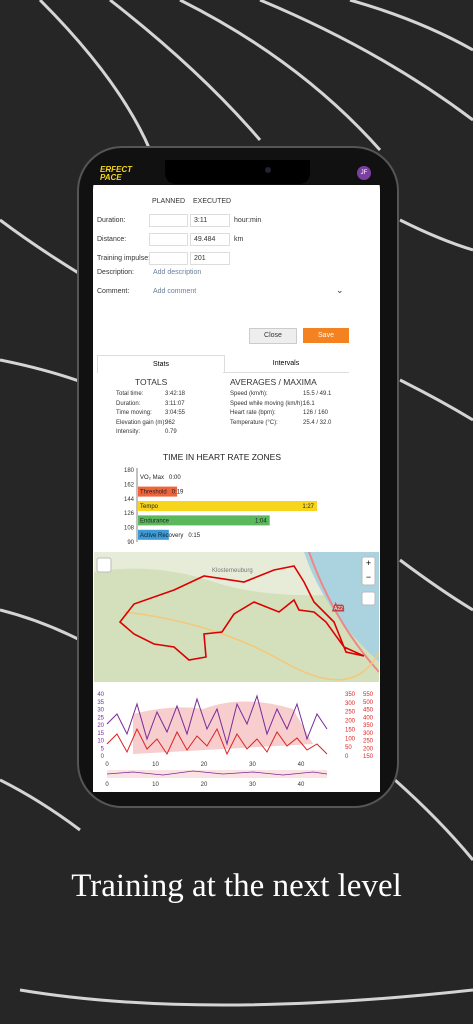  What do you see at coordinates (194, 536) in the screenshot?
I see `value-label: 0:15` at bounding box center [194, 536].